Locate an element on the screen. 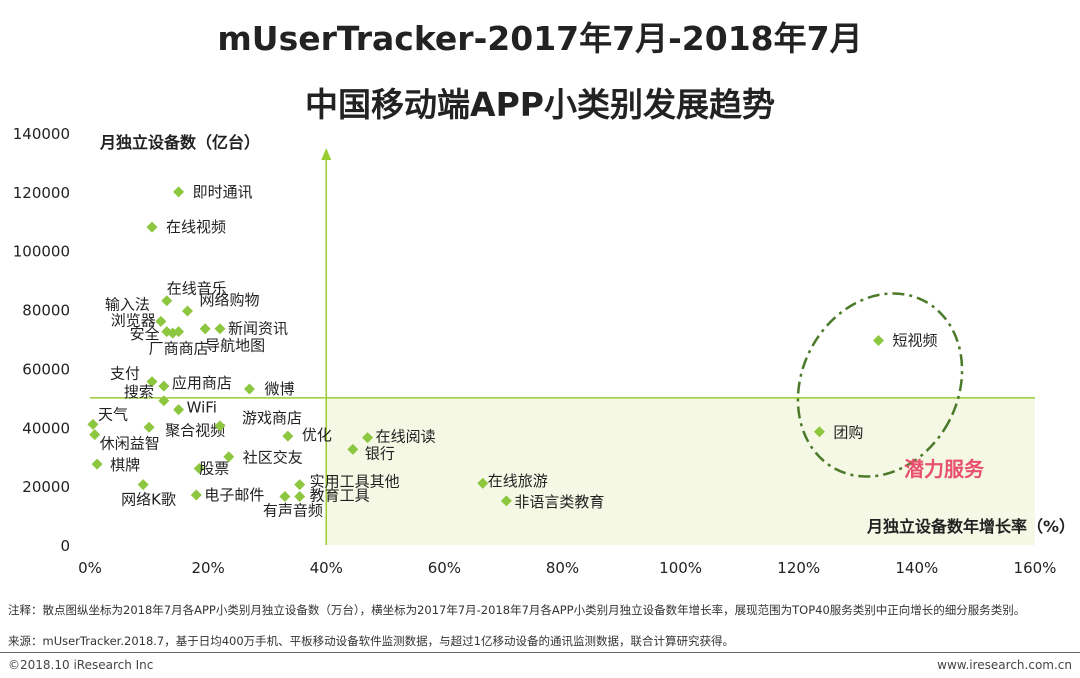 The width and height of the screenshot is (1080, 678). y-tick-label: 100000 is located at coordinates (41, 252).